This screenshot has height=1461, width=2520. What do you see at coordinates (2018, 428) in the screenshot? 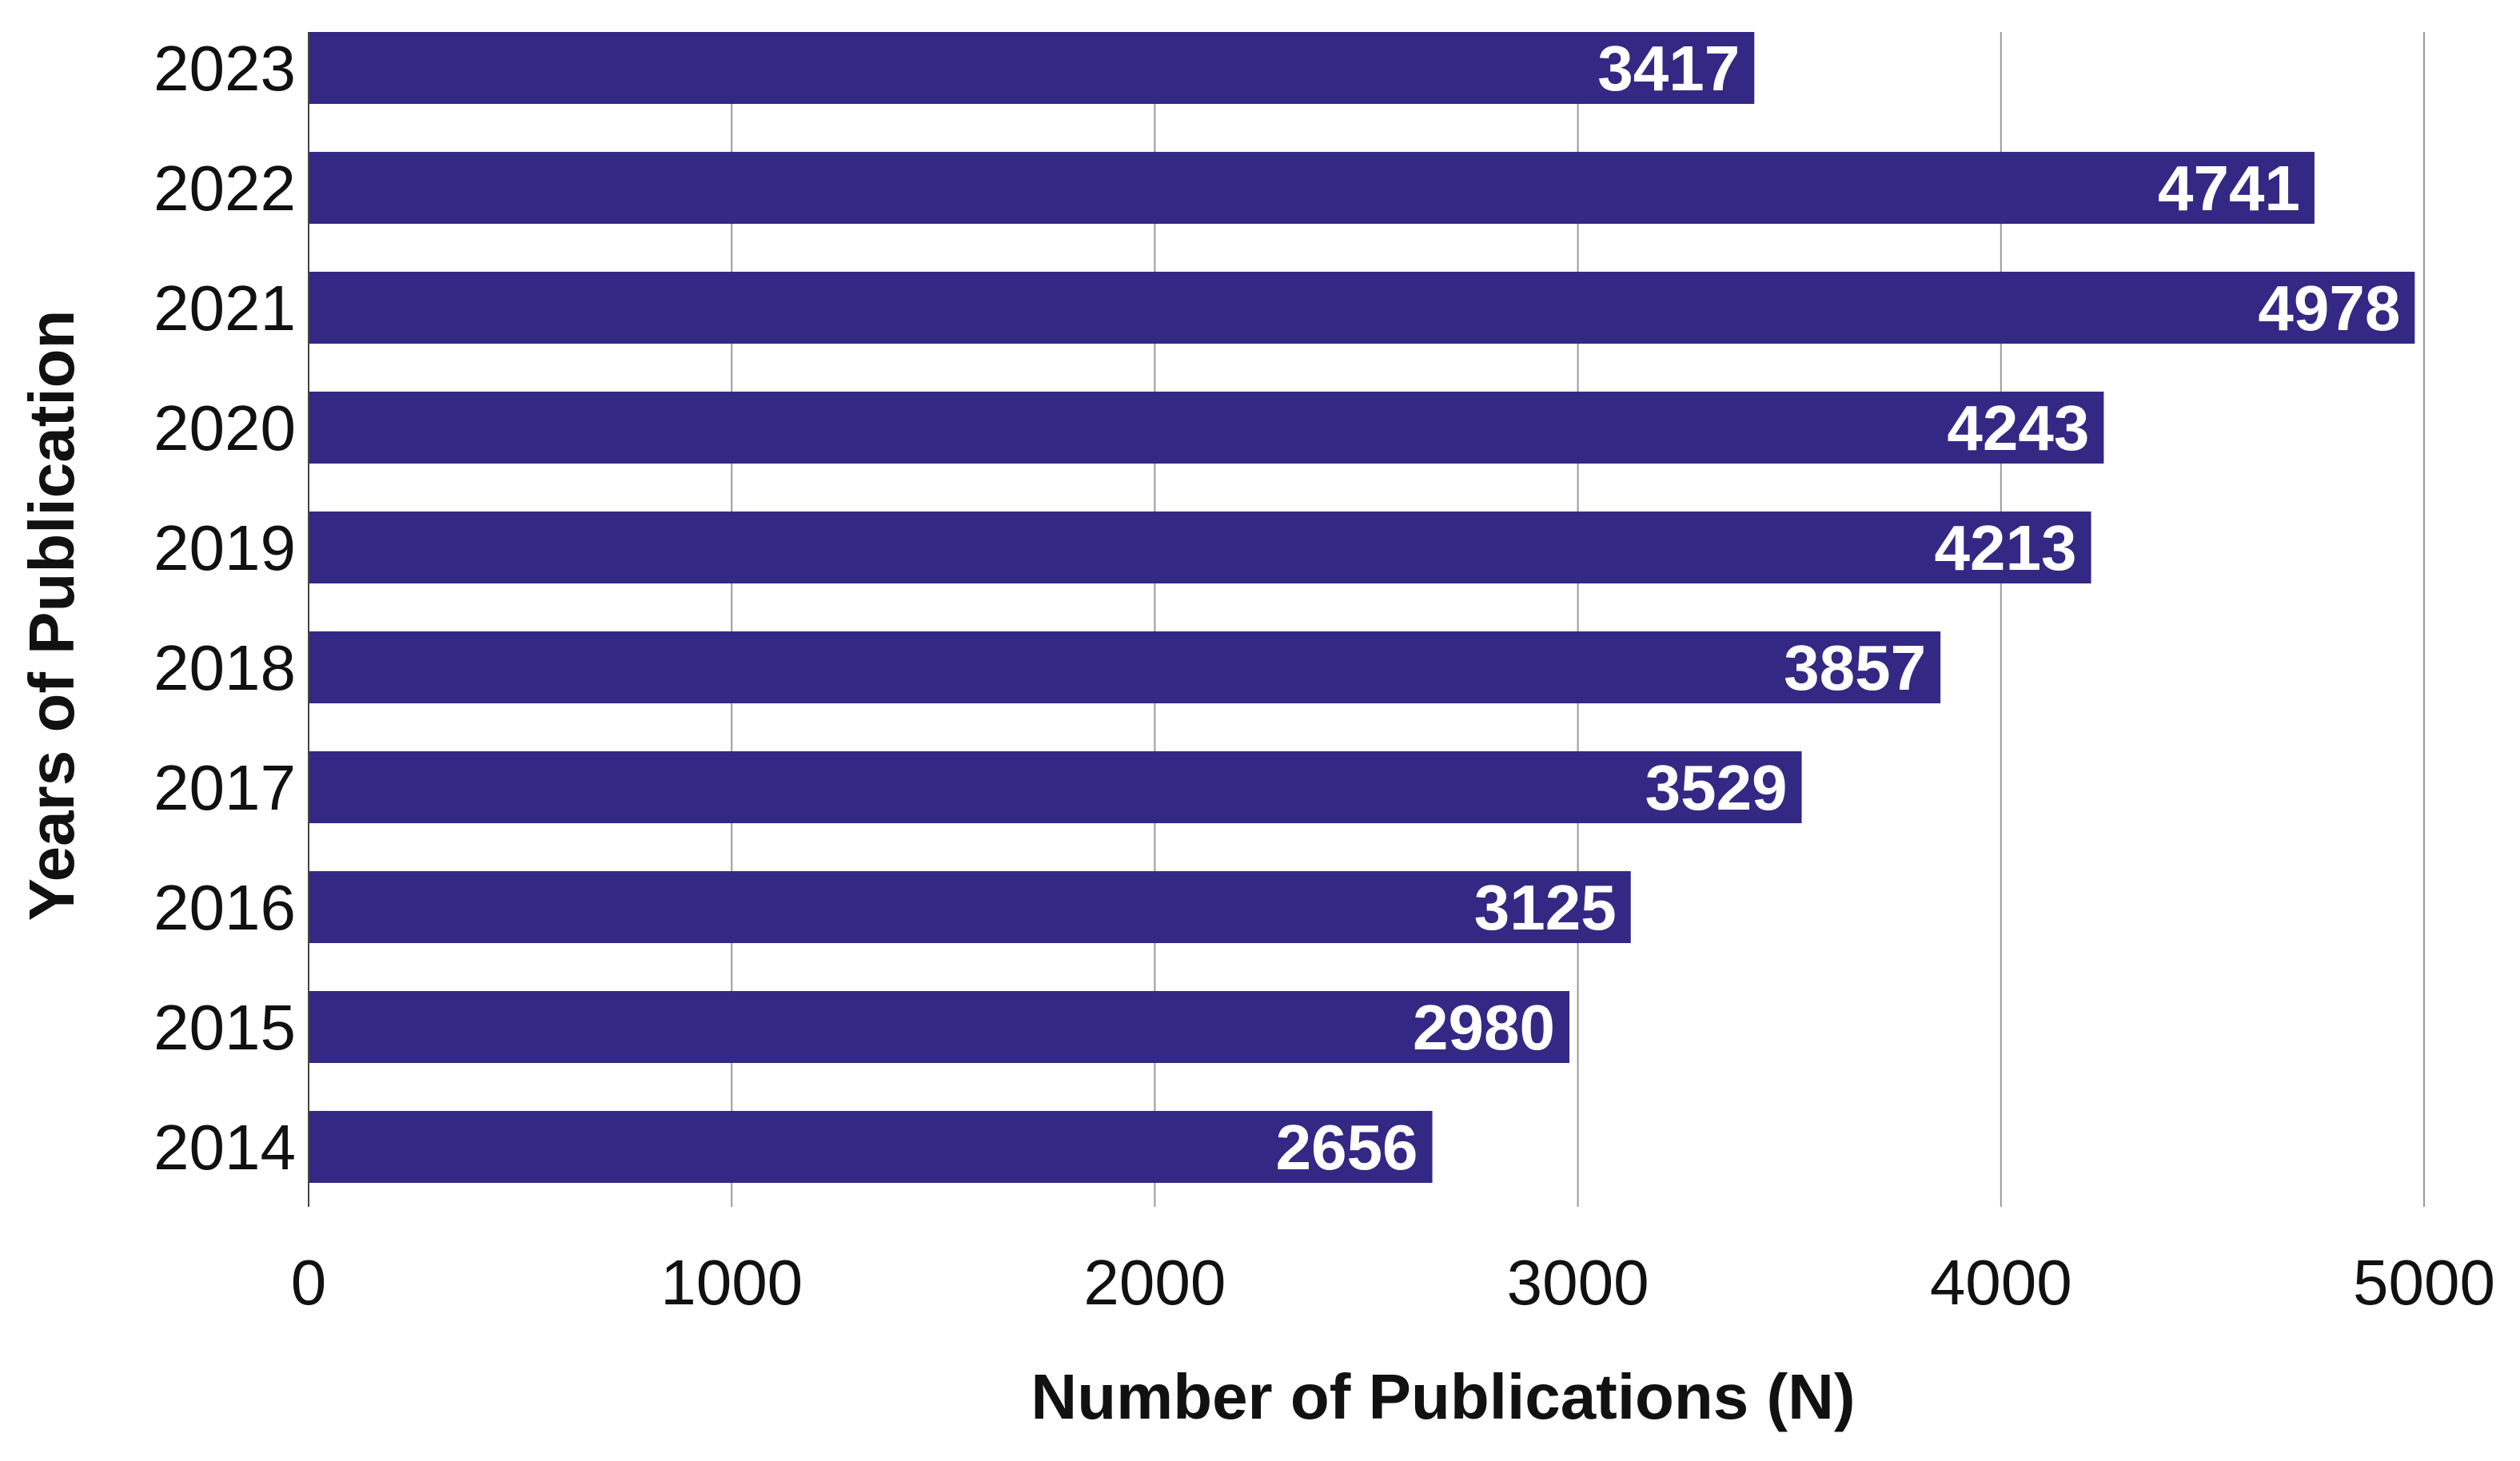
I see `data-label-2020: 4243` at bounding box center [2018, 428].